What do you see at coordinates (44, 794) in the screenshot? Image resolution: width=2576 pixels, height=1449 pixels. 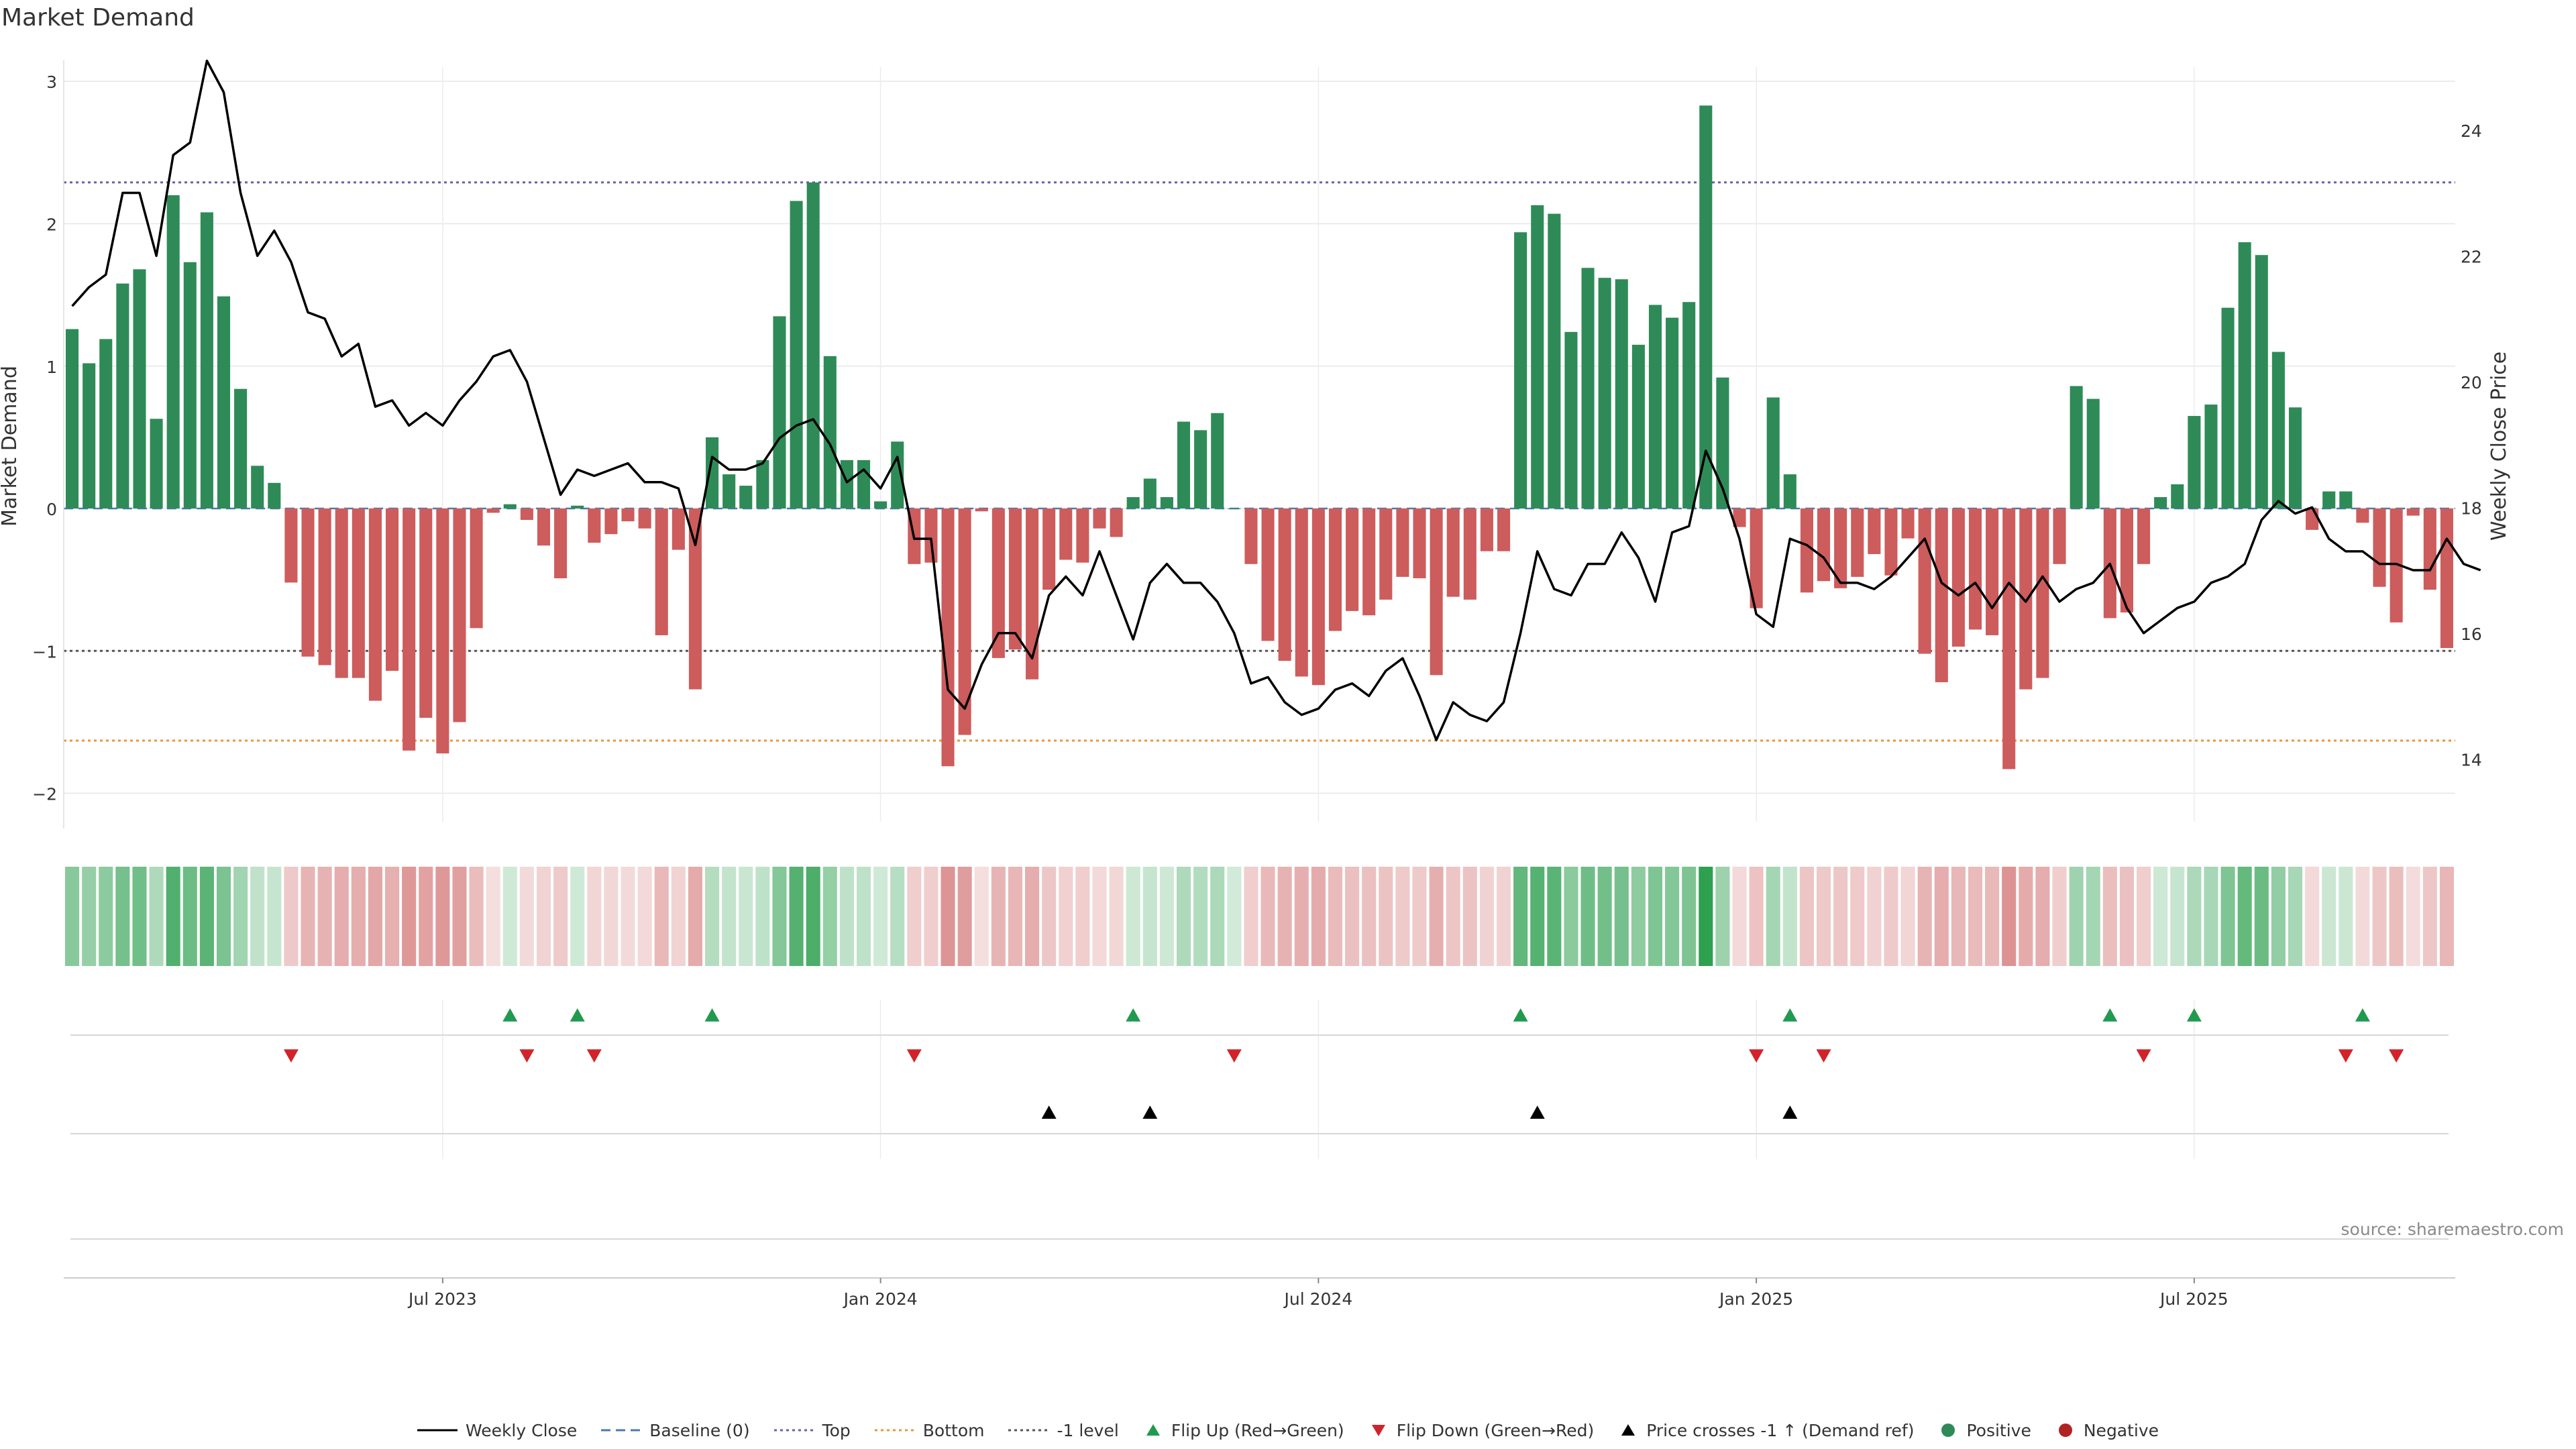 I see `y-tick-label-left: −2` at bounding box center [44, 794].